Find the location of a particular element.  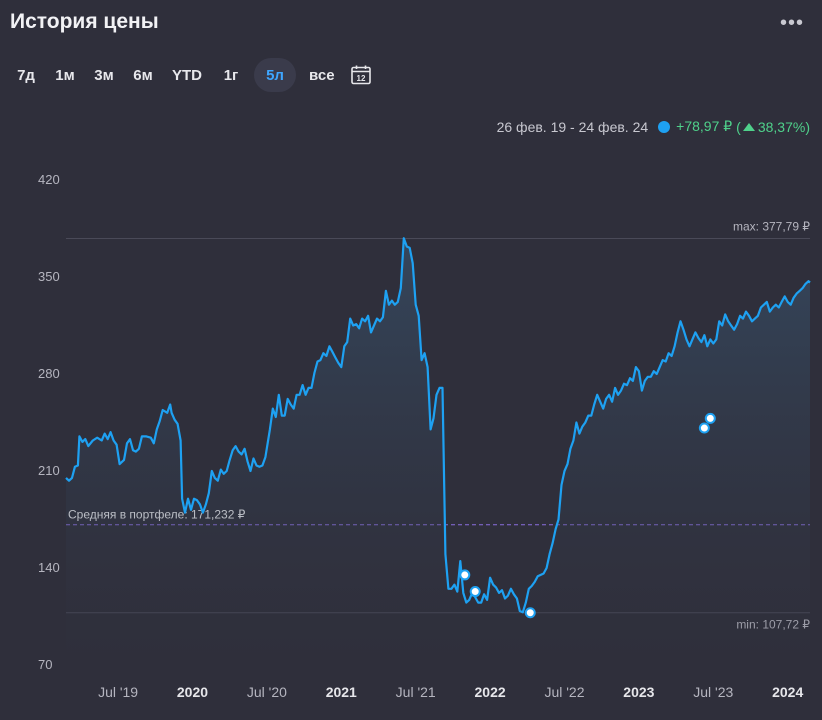

x-tick-label: Jul '22 is located at coordinates (564, 692).